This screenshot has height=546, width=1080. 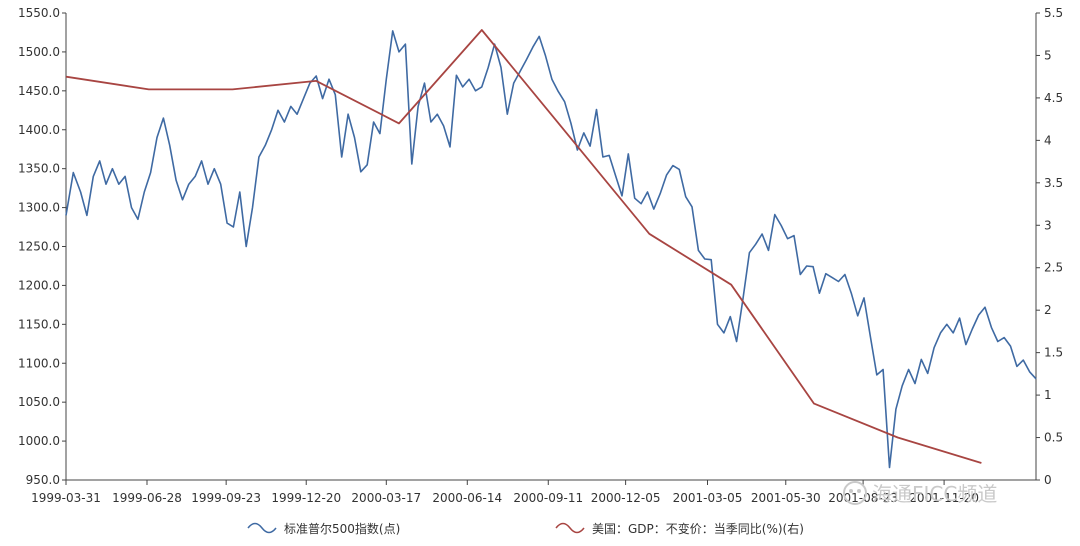 What do you see at coordinates (698, 528) in the screenshot?
I see `legend-label: 美国：GDP：不变价：当季同比(%)(右)` at bounding box center [698, 528].